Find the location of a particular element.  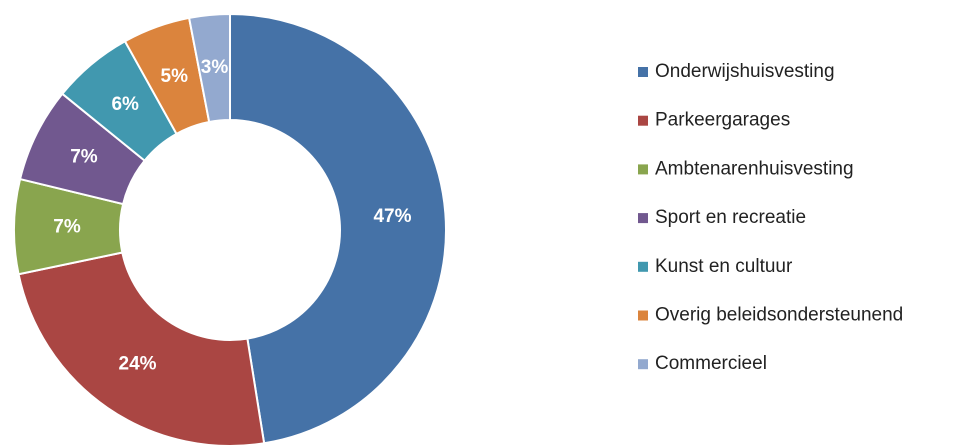

data-label: 5% is located at coordinates (175, 76).